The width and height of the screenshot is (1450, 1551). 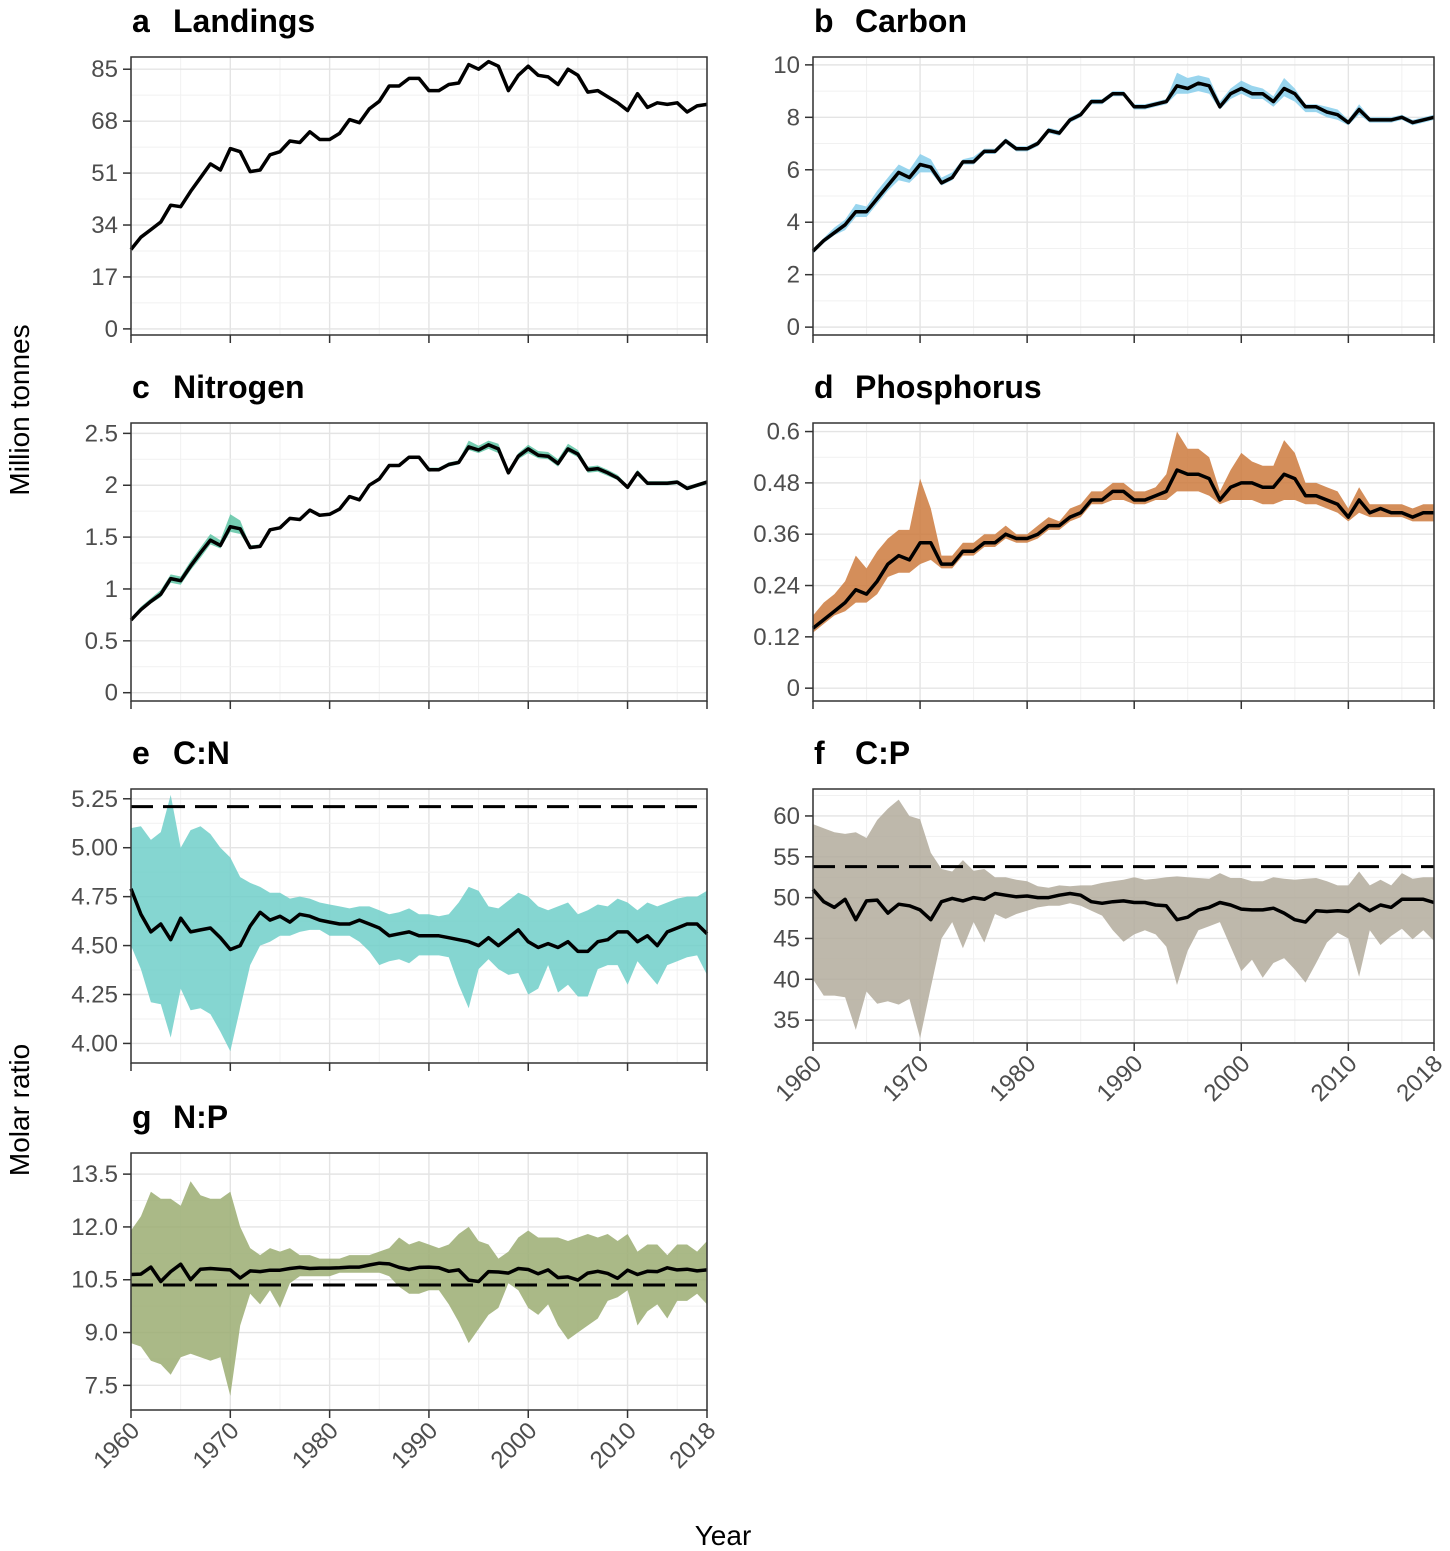 What do you see at coordinates (911, 21) in the screenshot?
I see `panel-title: Carbon` at bounding box center [911, 21].